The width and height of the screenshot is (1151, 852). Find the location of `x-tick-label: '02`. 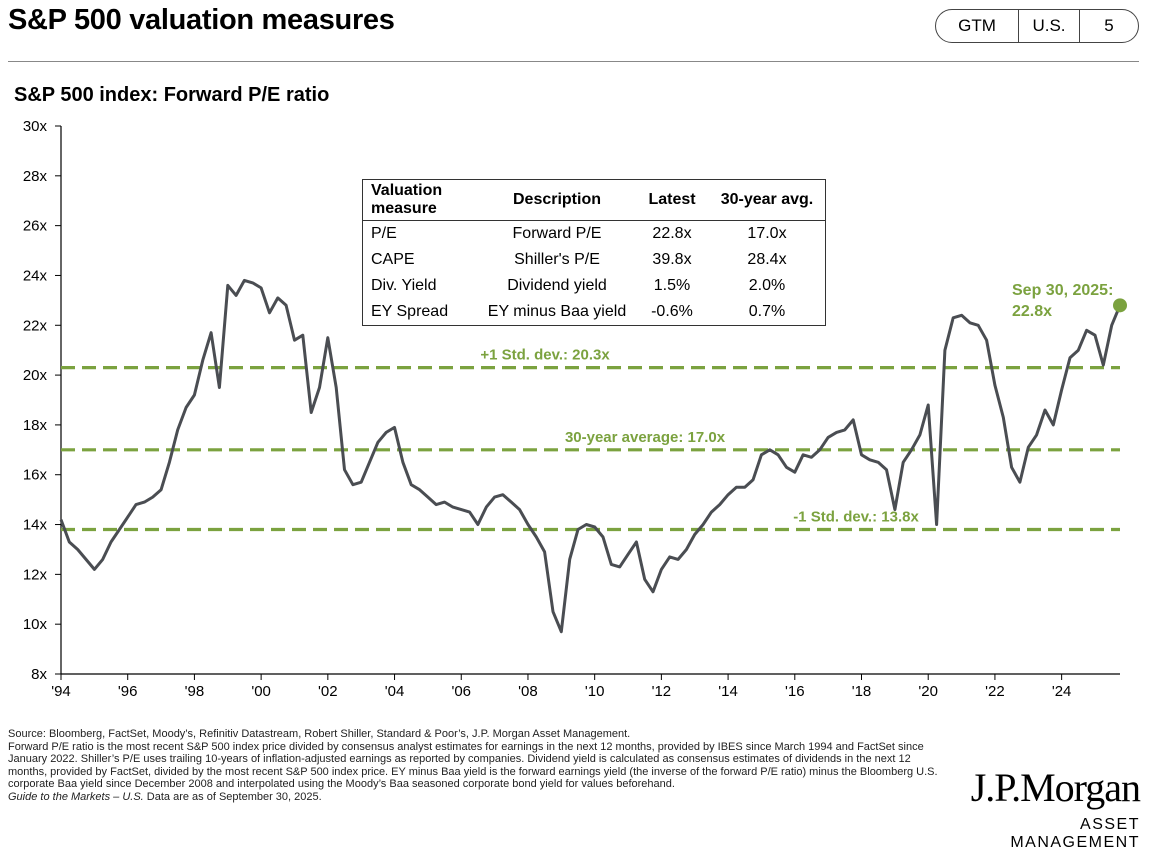

x-tick-label: '02 is located at coordinates (328, 691).